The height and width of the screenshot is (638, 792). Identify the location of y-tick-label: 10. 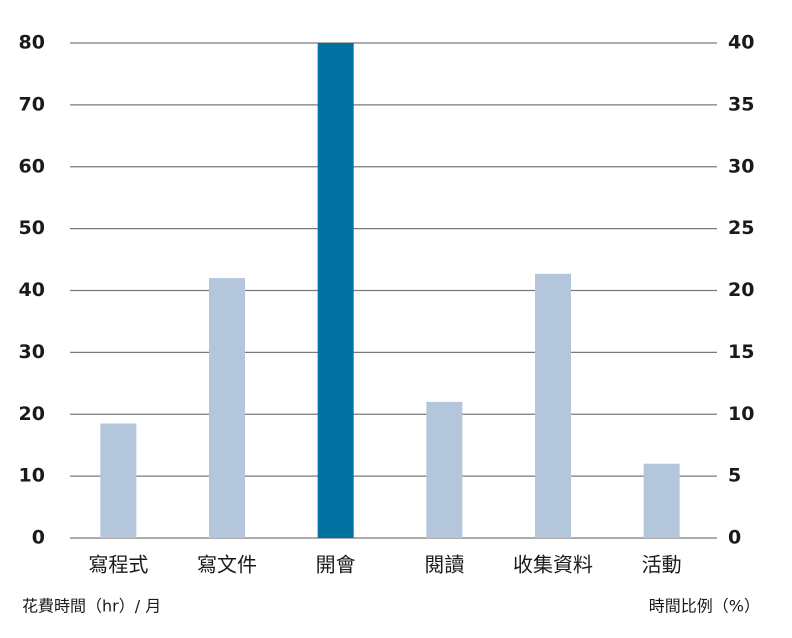
(32, 476).